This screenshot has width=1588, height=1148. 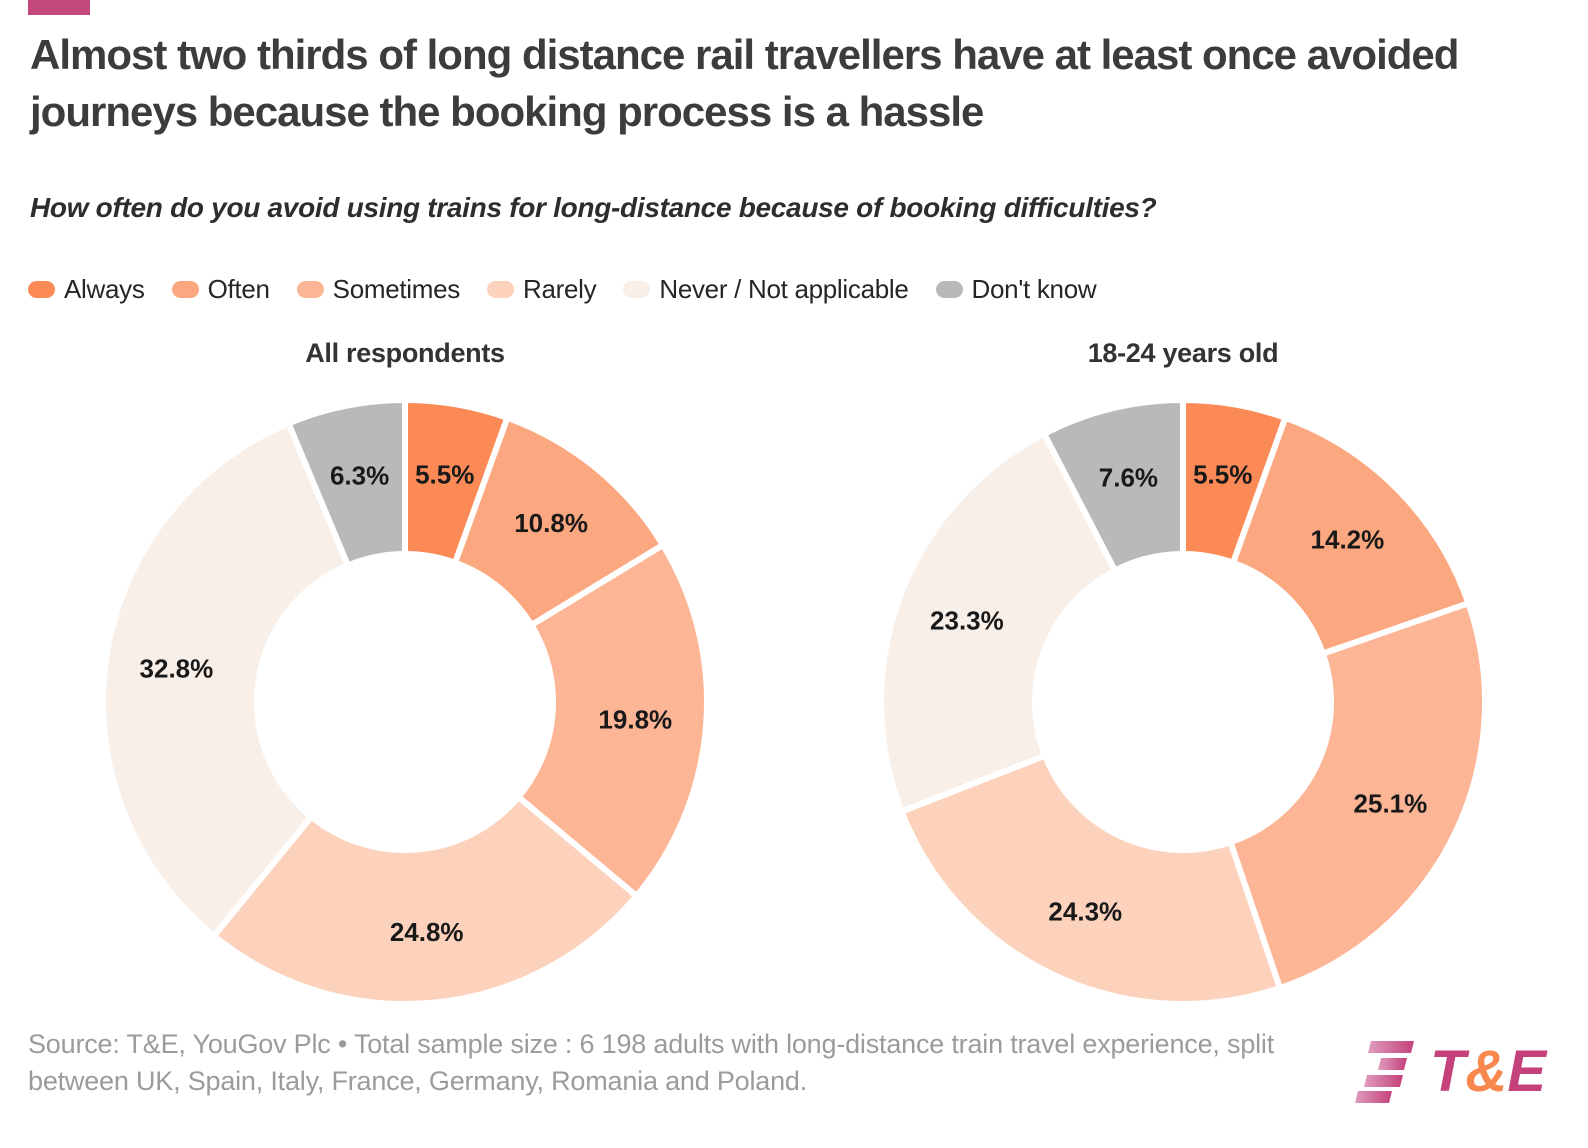 I want to click on te-logo-ampersand: &, so click(x=1486, y=1071).